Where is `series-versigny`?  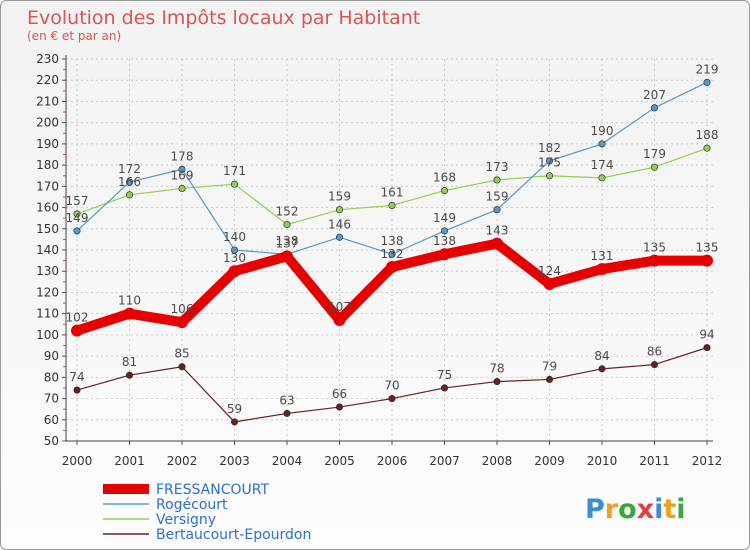 series-versigny is located at coordinates (392, 186).